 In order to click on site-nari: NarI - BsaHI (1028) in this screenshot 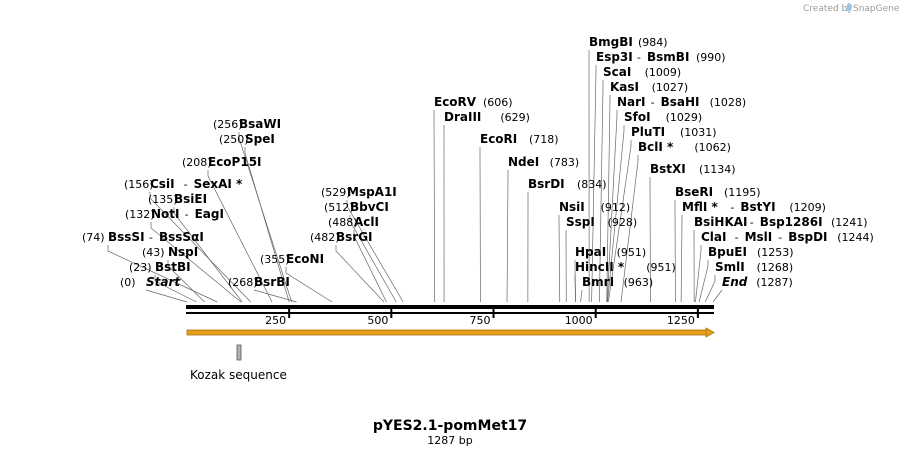, I will do `click(681, 102)`.